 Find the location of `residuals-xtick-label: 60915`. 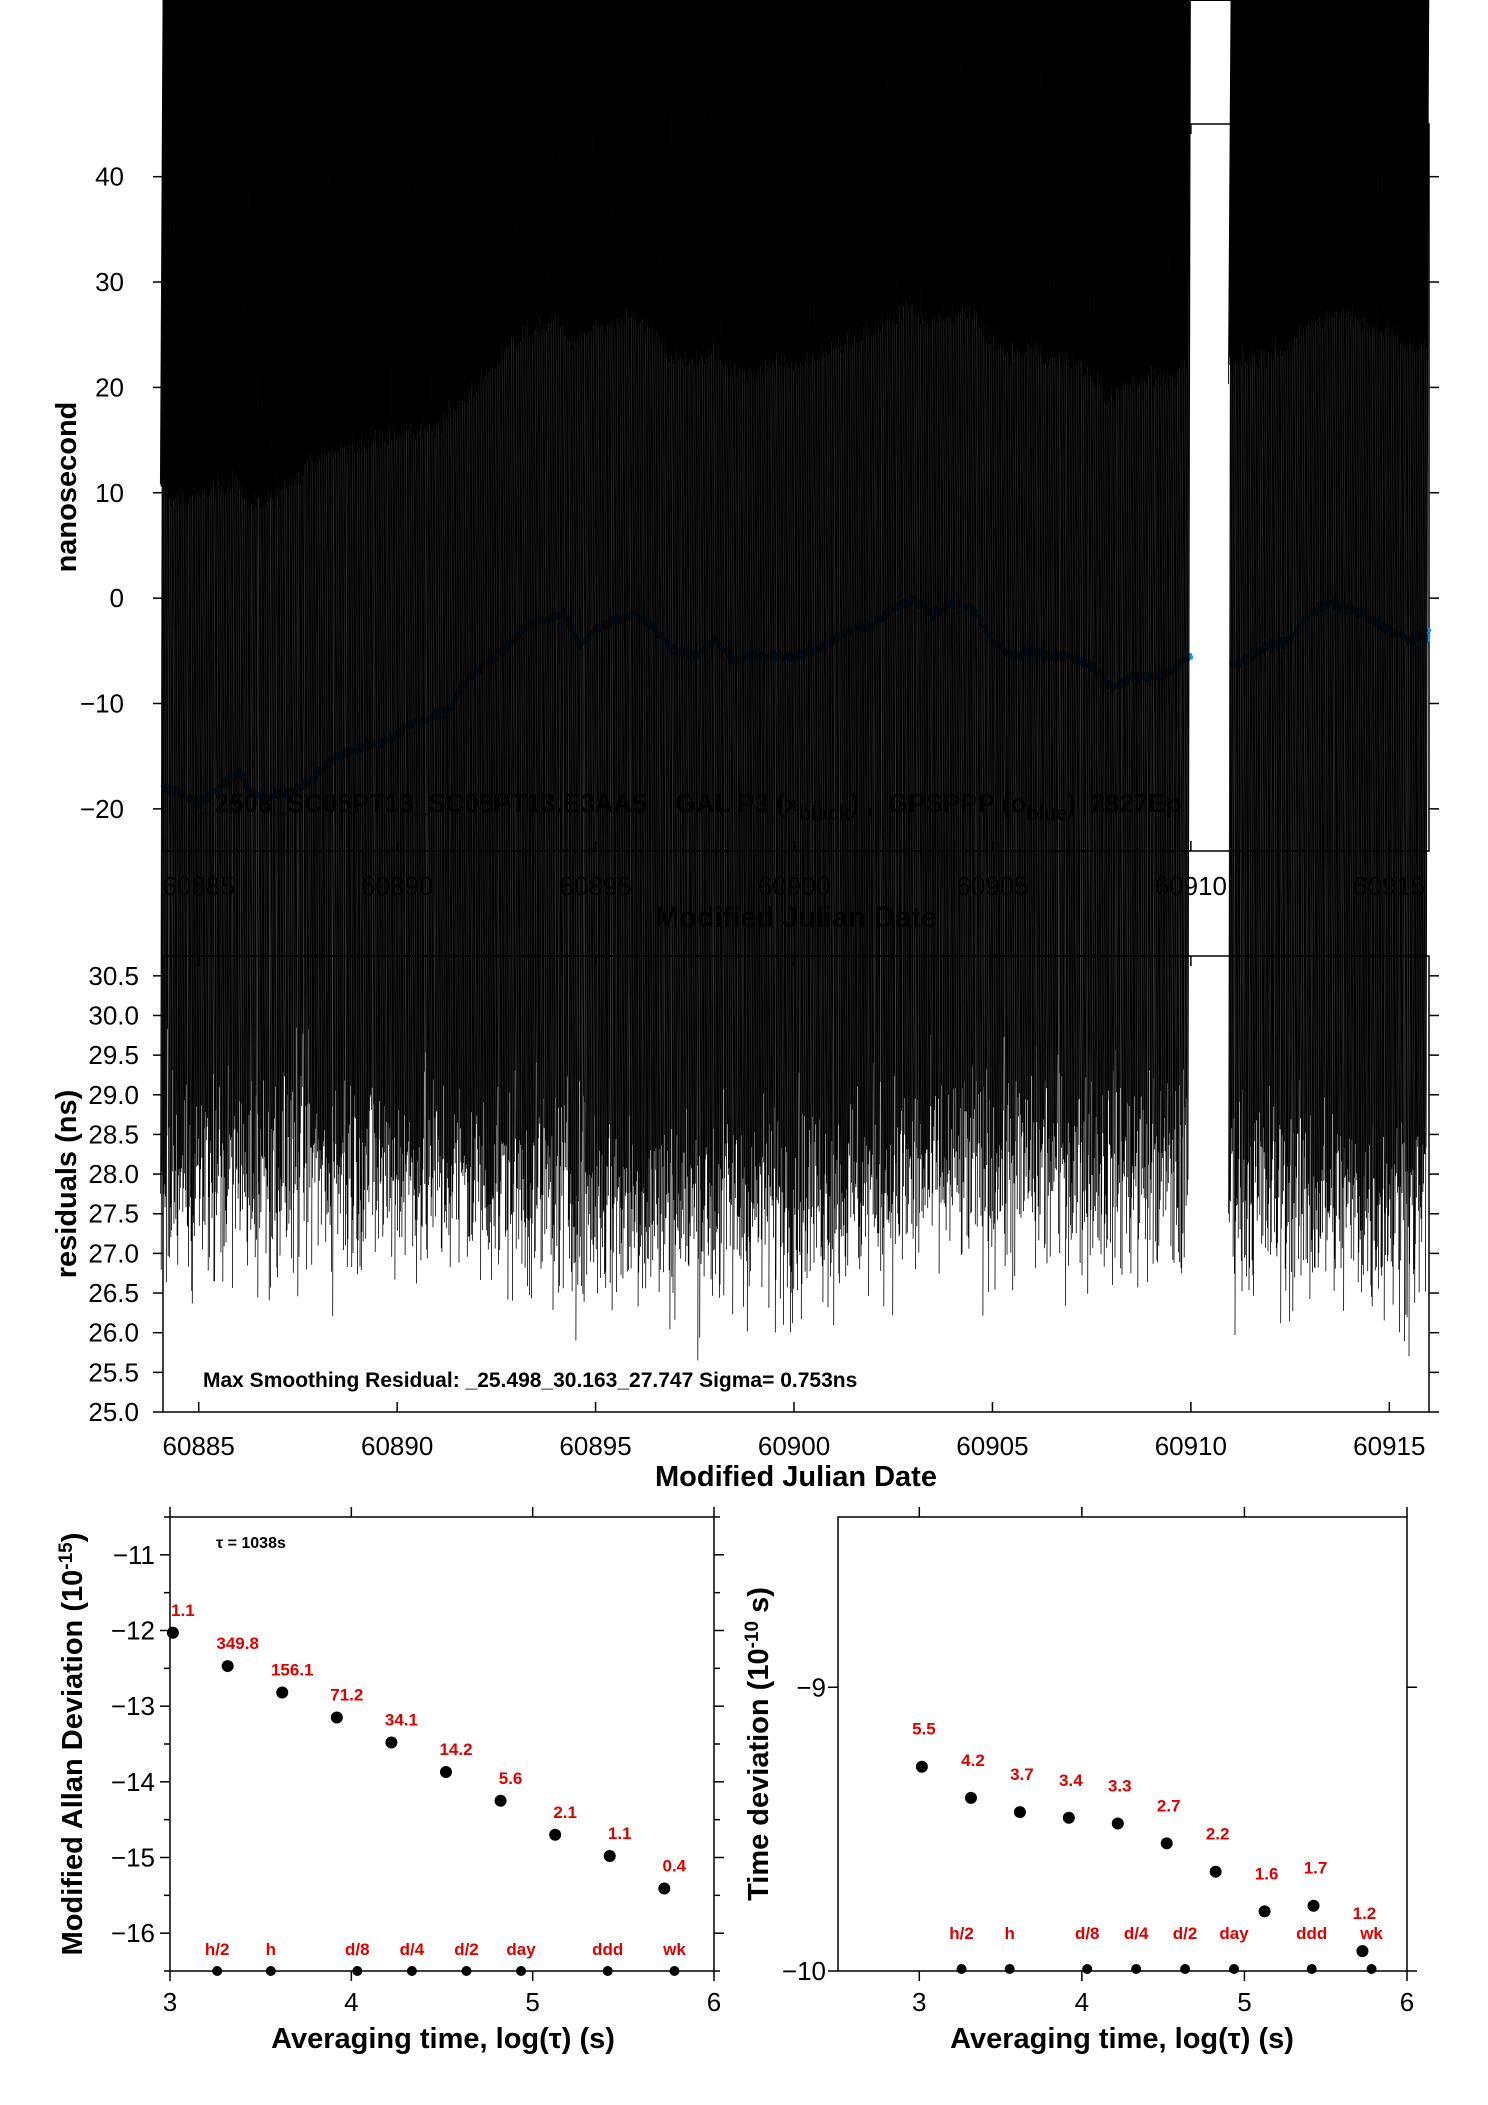

residuals-xtick-label: 60915 is located at coordinates (1389, 1446).